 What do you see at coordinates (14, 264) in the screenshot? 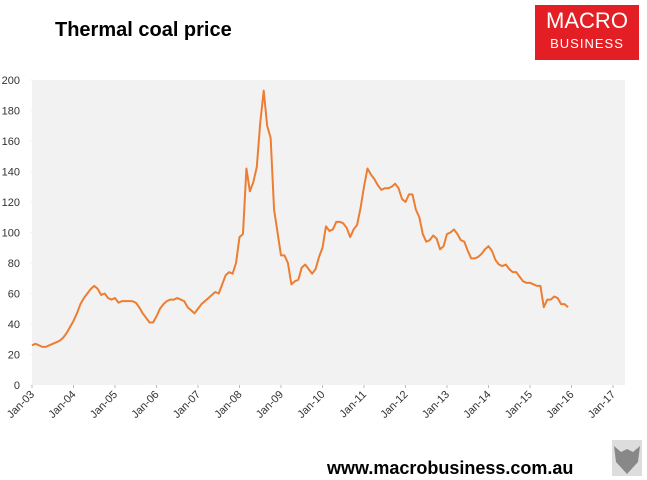
I see `y-tick-label: 80` at bounding box center [14, 264].